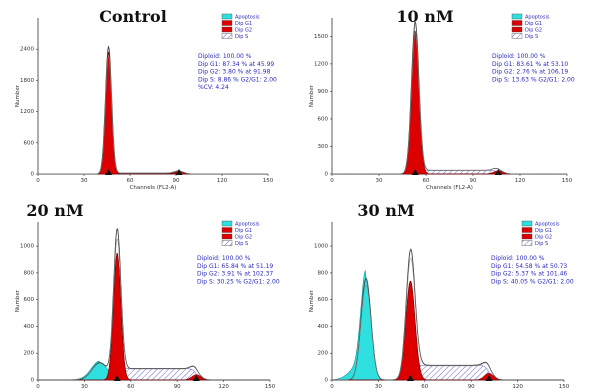 Image resolution: width=606 pixels, height=391 pixels. I want to click on y-tick-label: 300, so click(323, 147).